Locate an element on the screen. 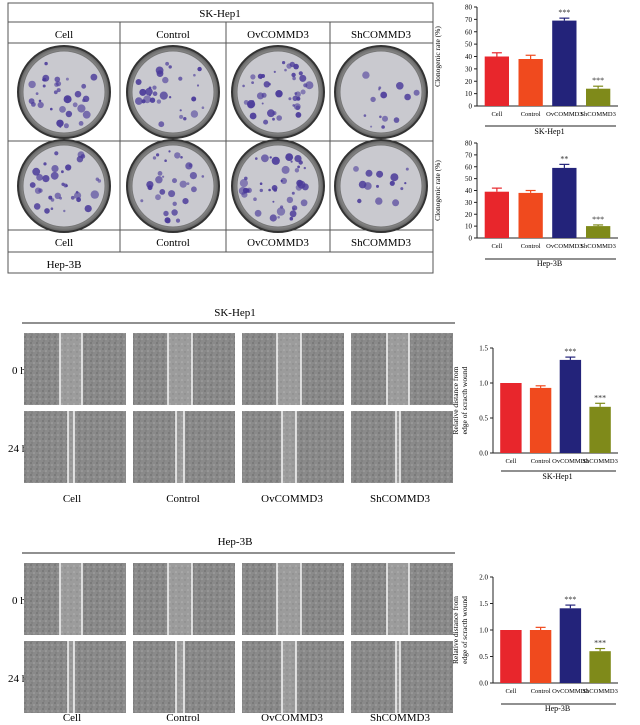  y-tick-label: 0.5 is located at coordinates (483, 419).